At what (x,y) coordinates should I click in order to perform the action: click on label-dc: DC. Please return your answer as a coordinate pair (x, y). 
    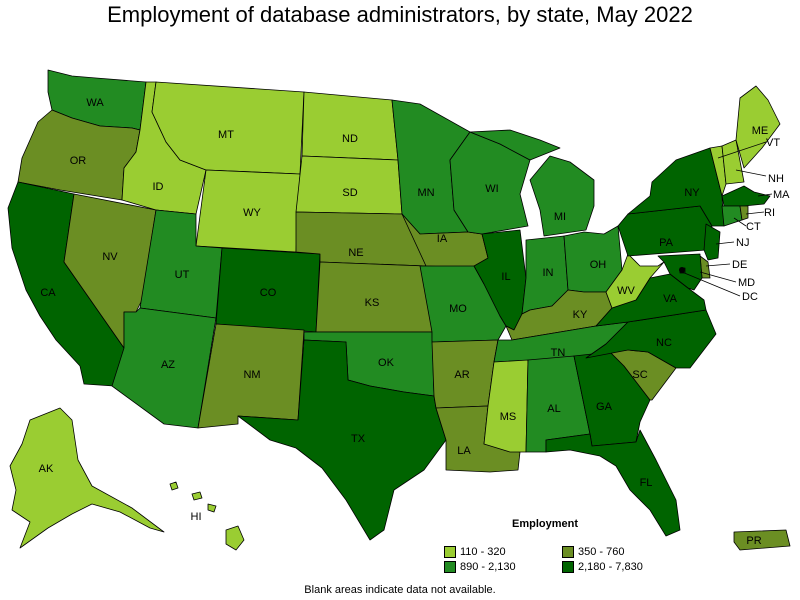
    Looking at the image, I should click on (750, 297).